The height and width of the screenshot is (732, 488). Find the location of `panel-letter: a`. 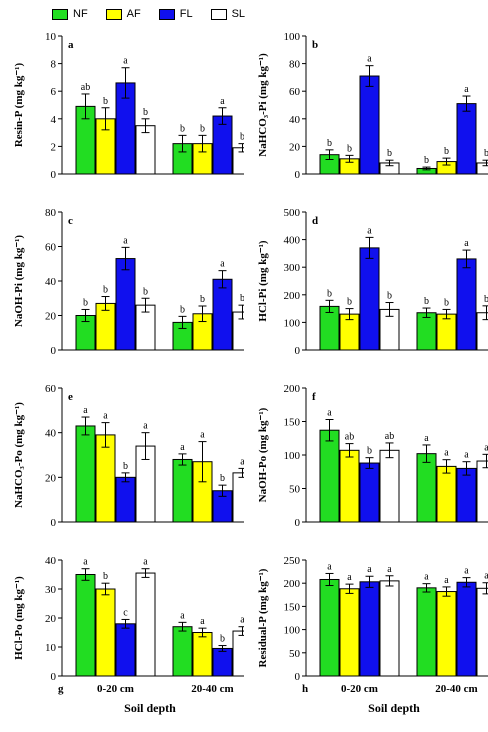

panel-letter: a is located at coordinates (71, 45).